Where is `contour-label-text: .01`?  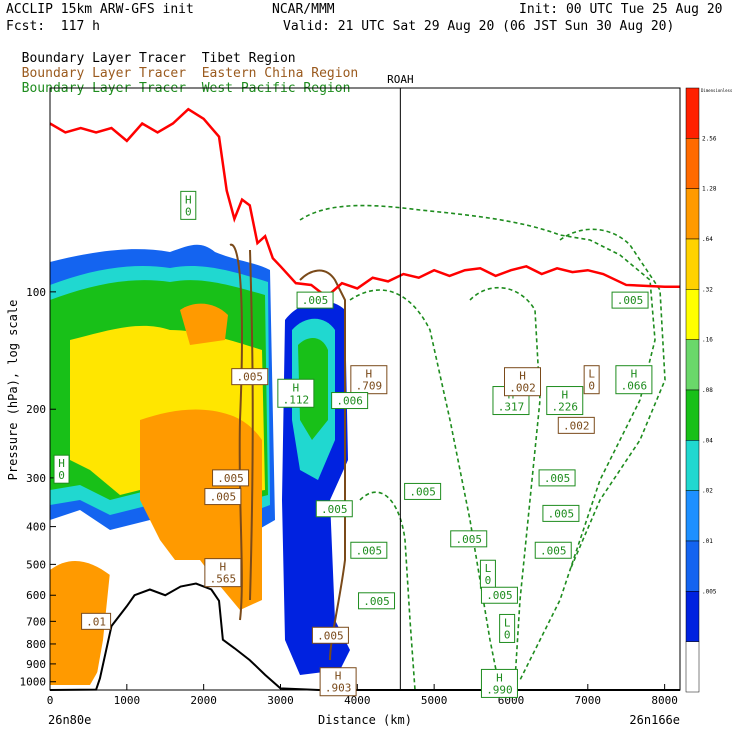
contour-label-text: .01 is located at coordinates (96, 621).